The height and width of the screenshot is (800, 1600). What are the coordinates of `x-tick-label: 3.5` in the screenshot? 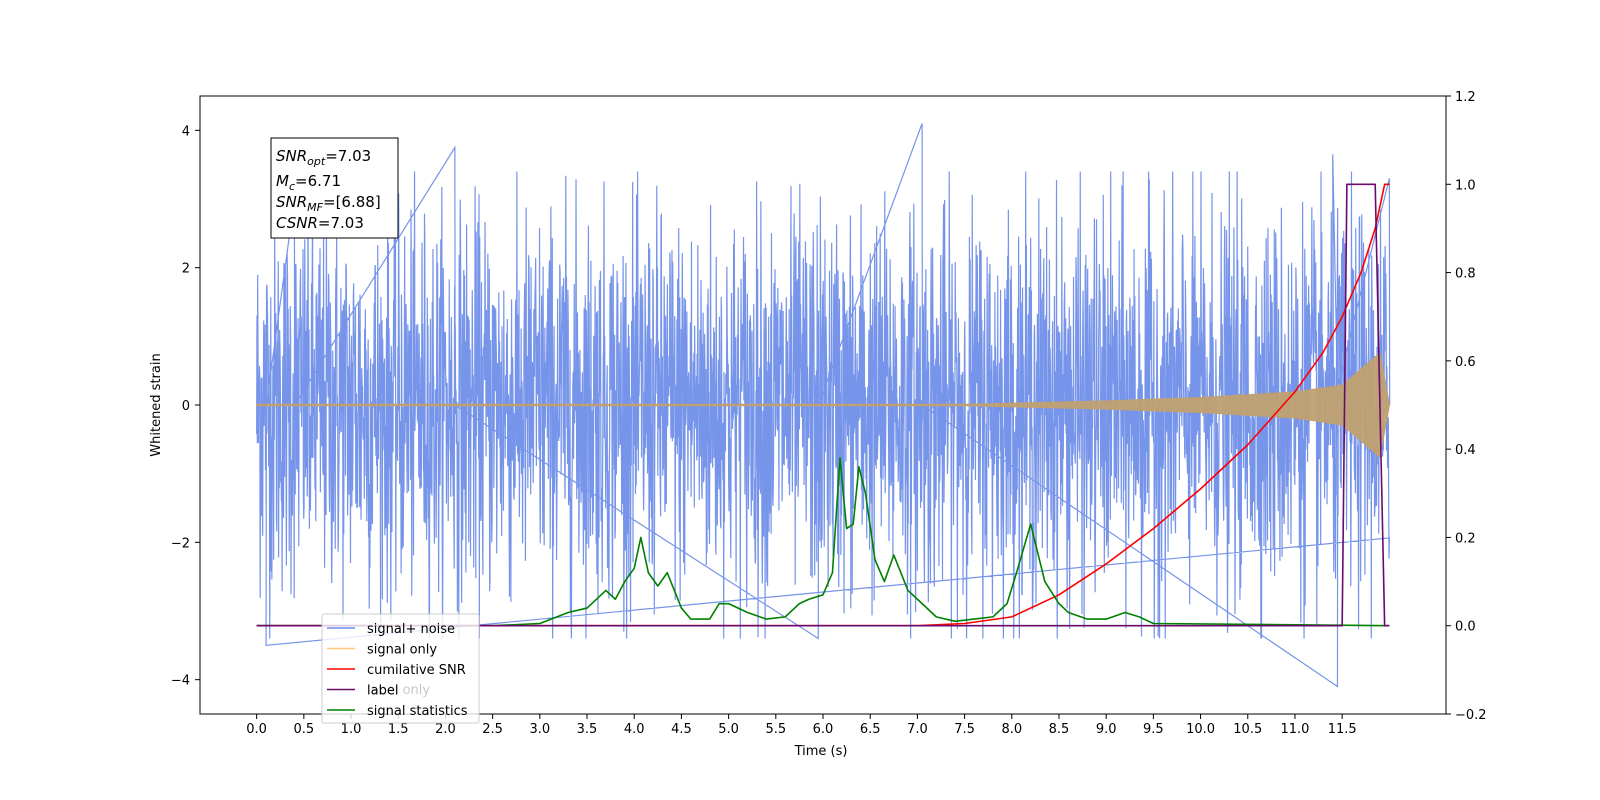 It's located at (587, 729).